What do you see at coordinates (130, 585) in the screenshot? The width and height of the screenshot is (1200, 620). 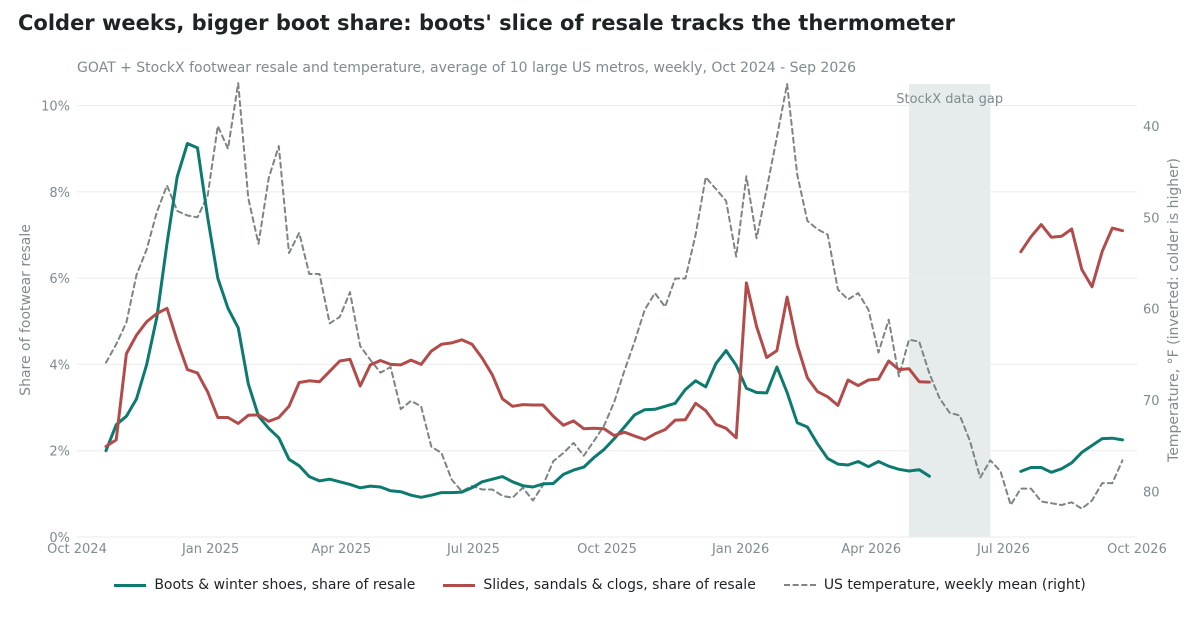 I see `legend-swatch-boots` at bounding box center [130, 585].